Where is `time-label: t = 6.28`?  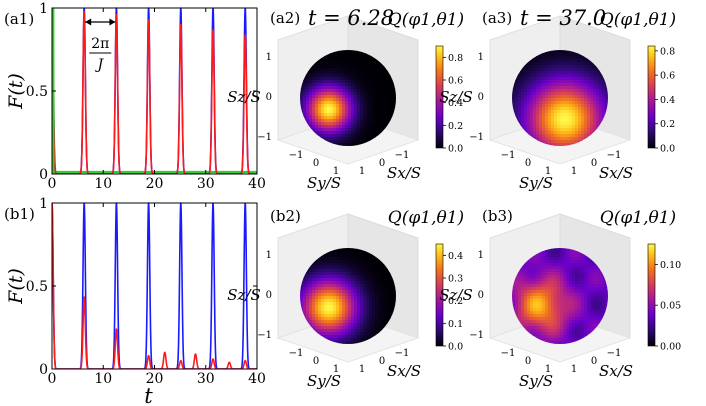
time-label: t = 6.28 is located at coordinates (351, 18).